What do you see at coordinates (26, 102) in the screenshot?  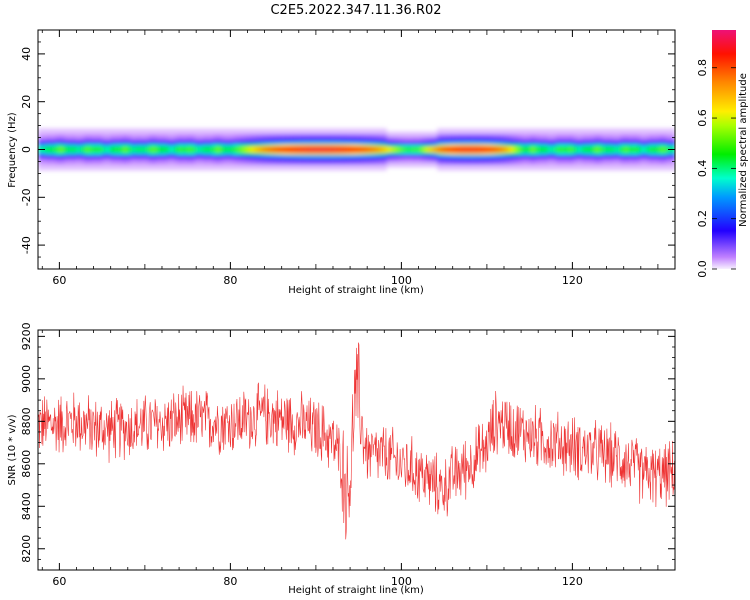 I see `heatmap-ytick-label: 20` at bounding box center [26, 102].